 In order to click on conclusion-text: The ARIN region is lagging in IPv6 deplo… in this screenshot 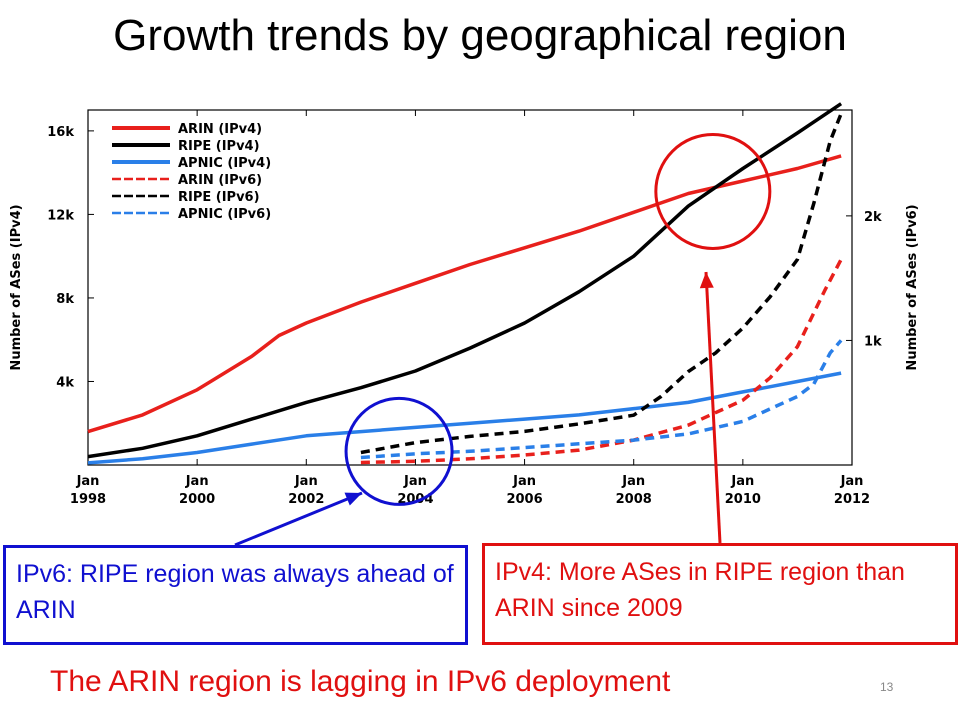, I will do `click(360, 681)`.